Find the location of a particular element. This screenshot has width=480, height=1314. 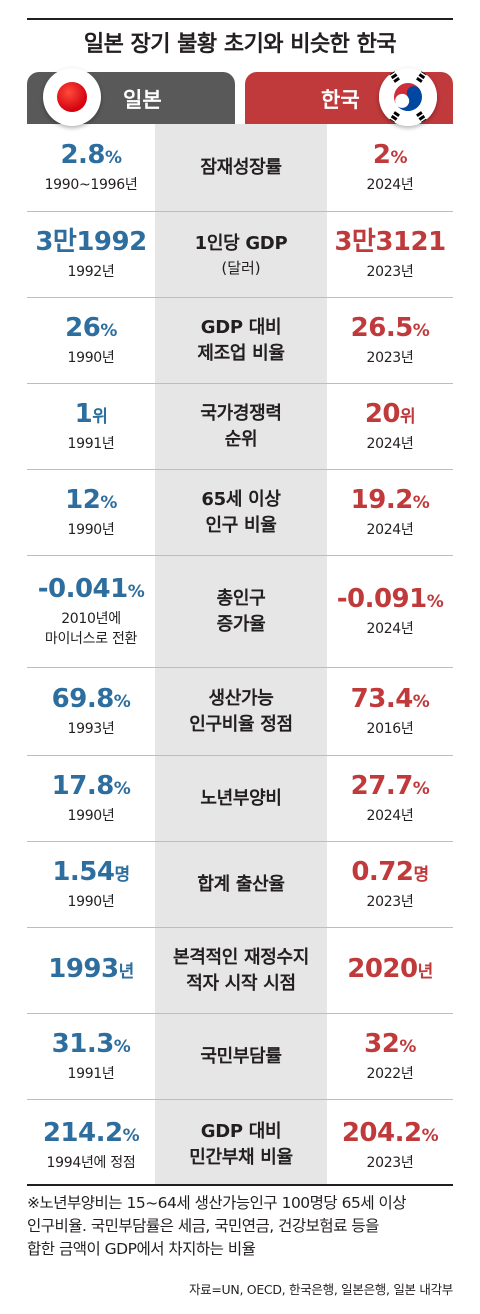

indicator-cell: 65세 이상 인구 비율 is located at coordinates (241, 512).